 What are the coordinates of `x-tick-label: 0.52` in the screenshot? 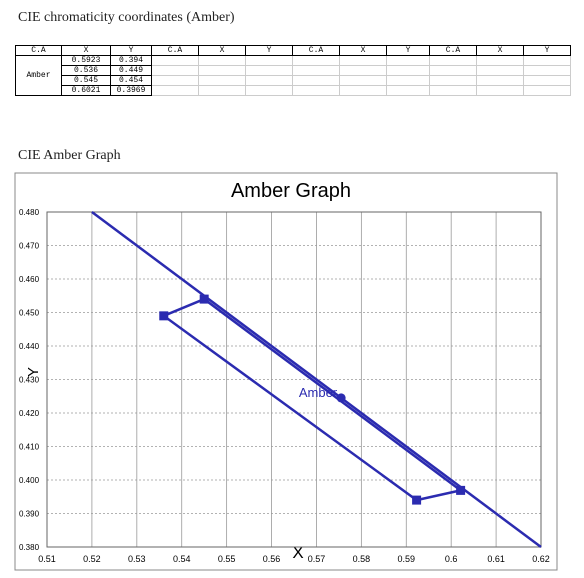 It's located at (92, 559).